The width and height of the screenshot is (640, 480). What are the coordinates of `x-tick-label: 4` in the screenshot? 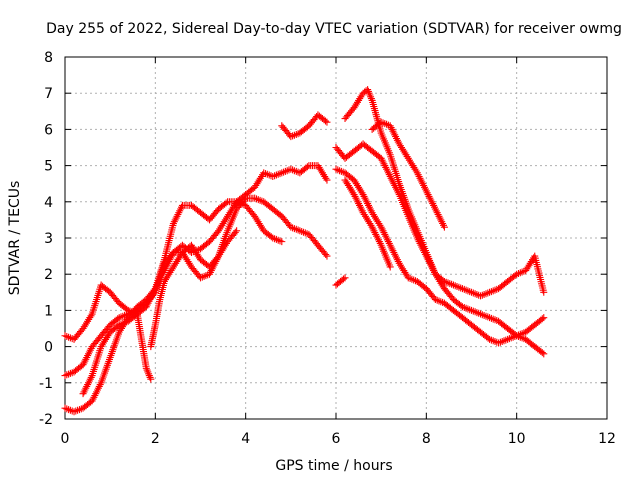 It's located at (245, 439).